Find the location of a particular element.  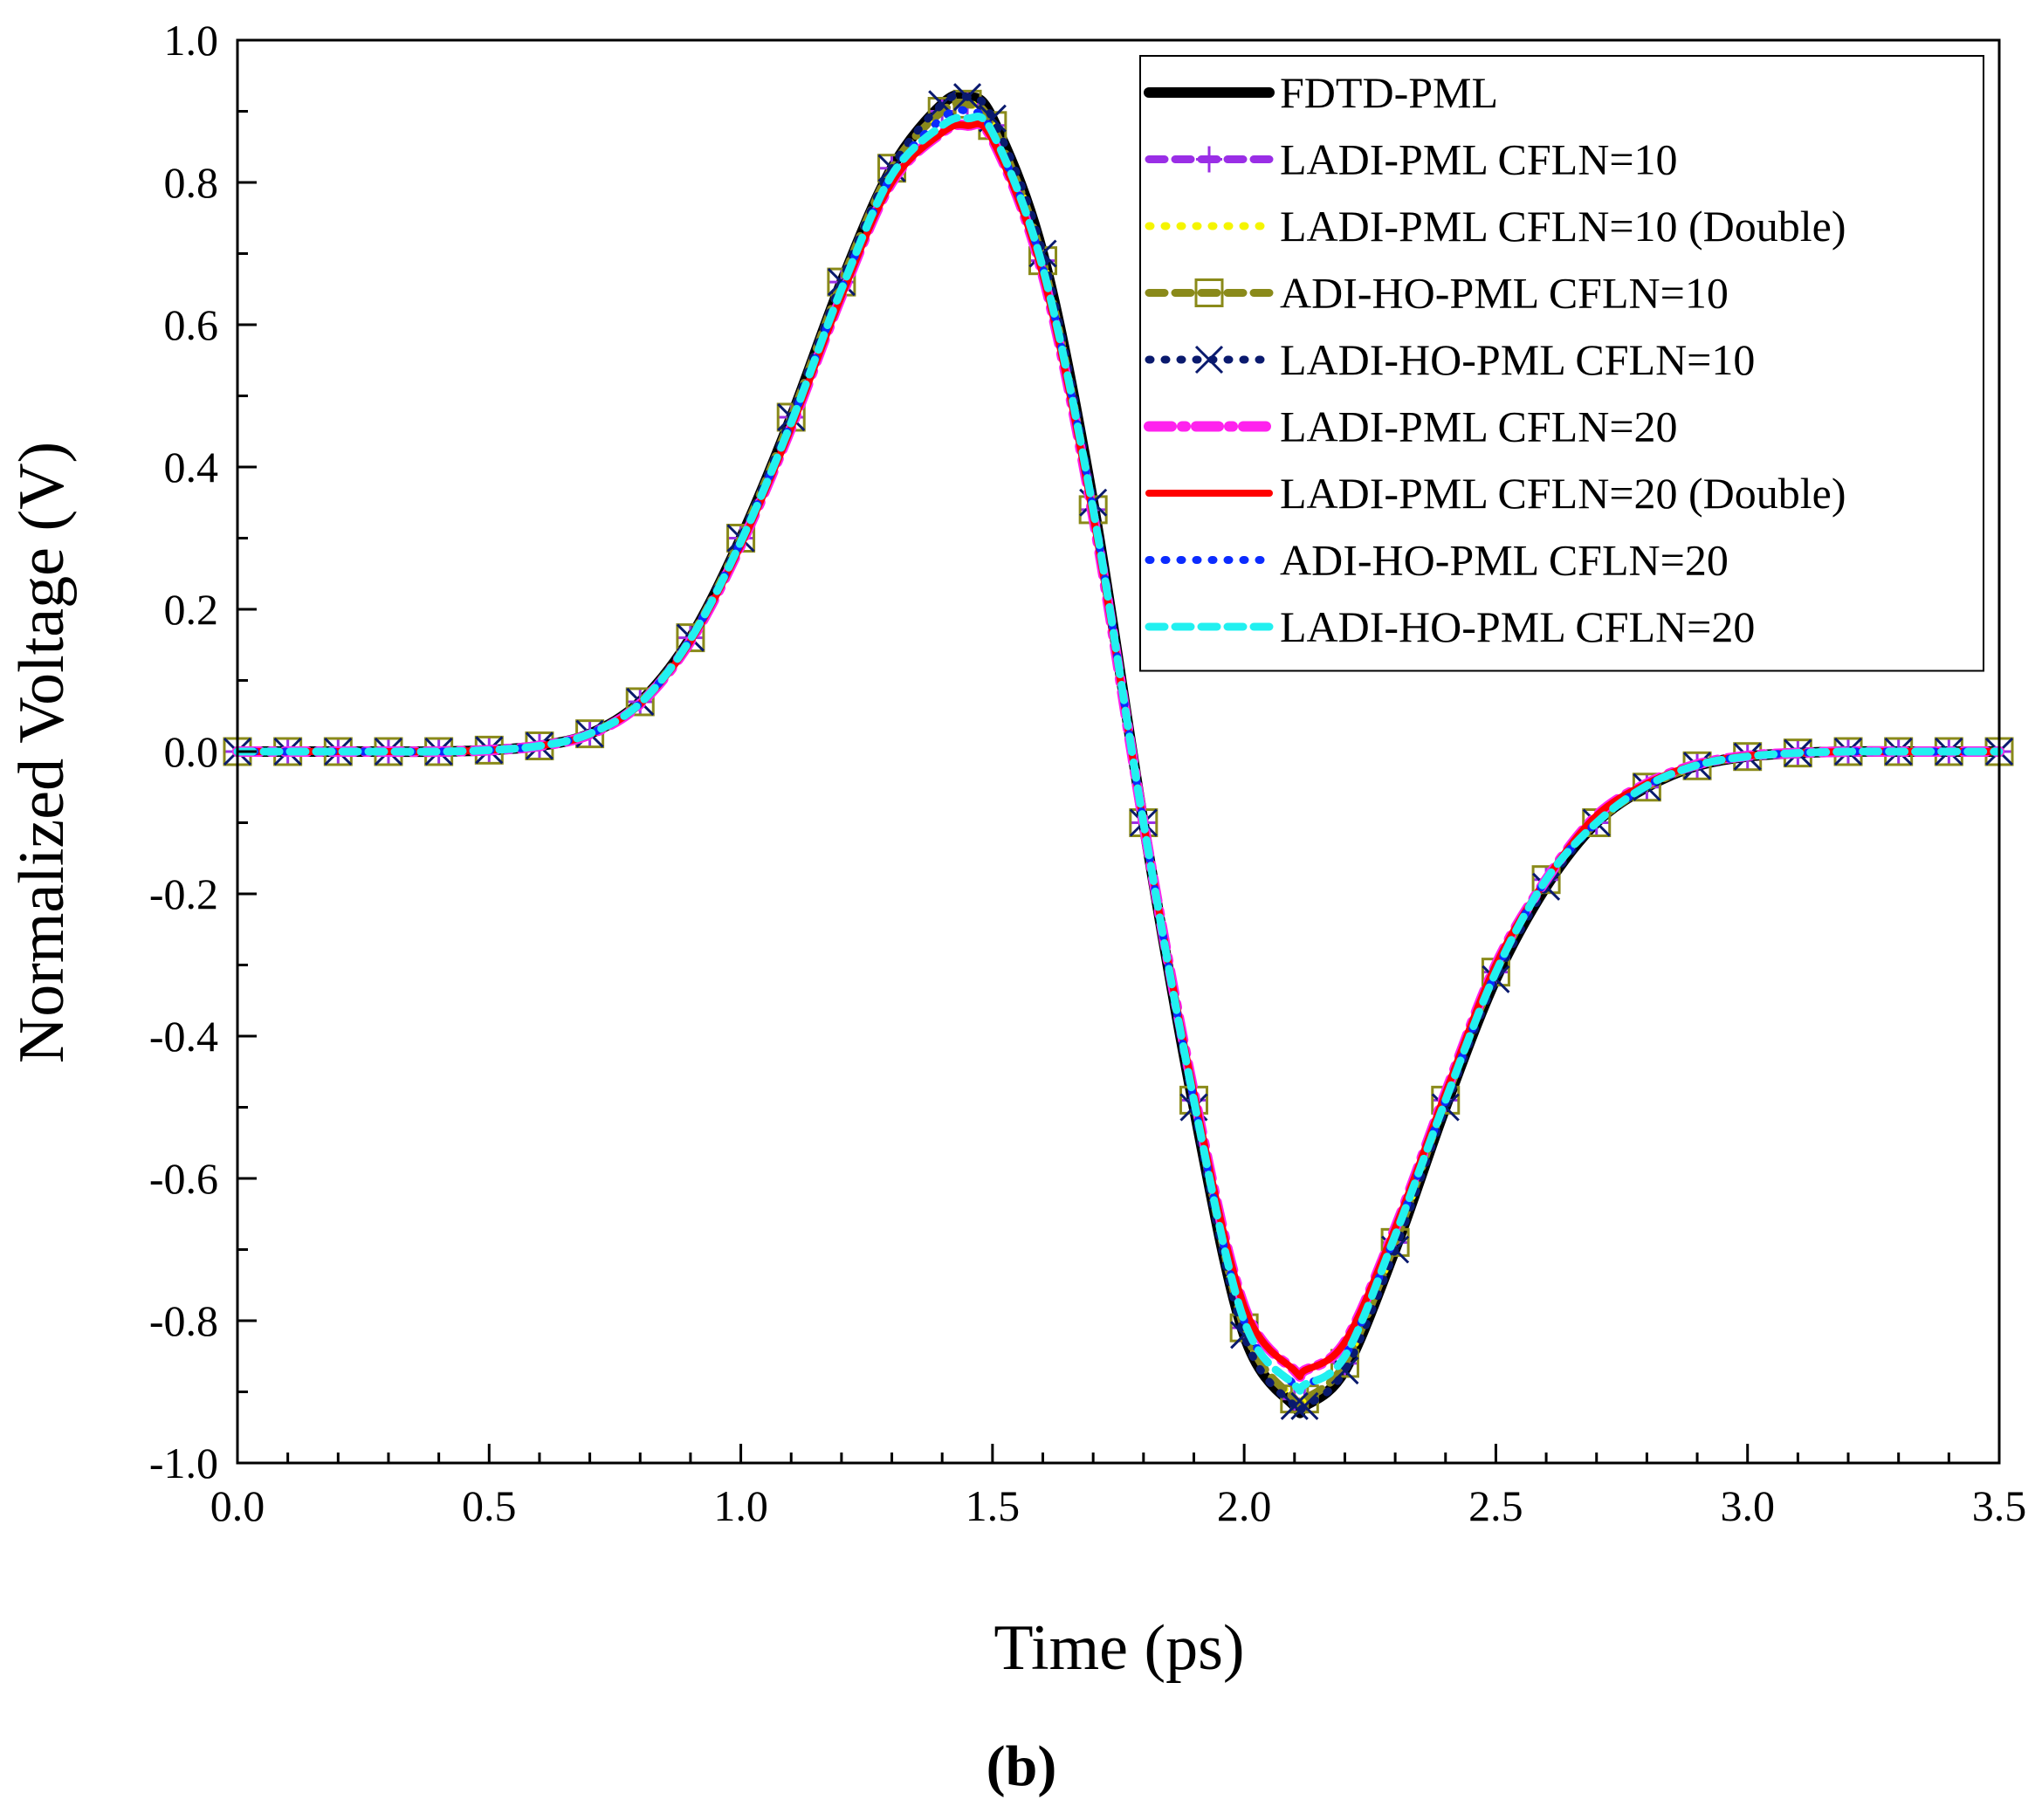

y-axis-title: Normalized Voltage (V) is located at coordinates (42, 752).